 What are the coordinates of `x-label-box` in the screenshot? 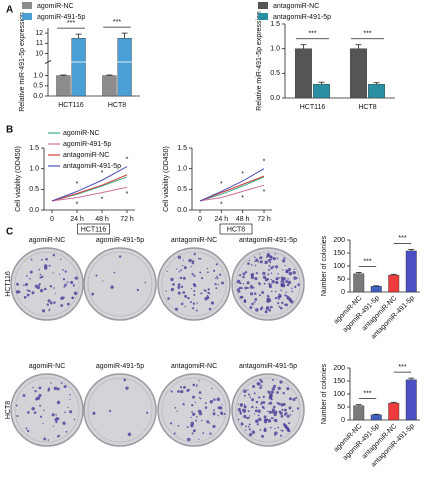 It's located at (236, 229).